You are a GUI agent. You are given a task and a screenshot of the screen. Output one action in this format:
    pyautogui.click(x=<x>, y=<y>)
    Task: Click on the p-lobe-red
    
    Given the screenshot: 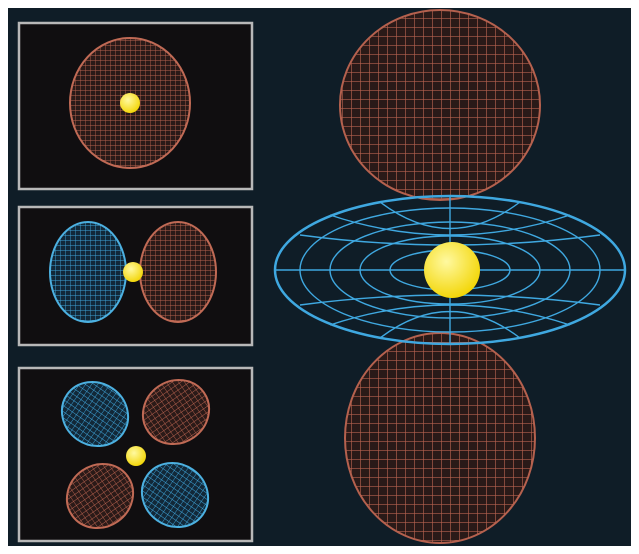 What is the action you would take?
    pyautogui.click(x=178, y=272)
    